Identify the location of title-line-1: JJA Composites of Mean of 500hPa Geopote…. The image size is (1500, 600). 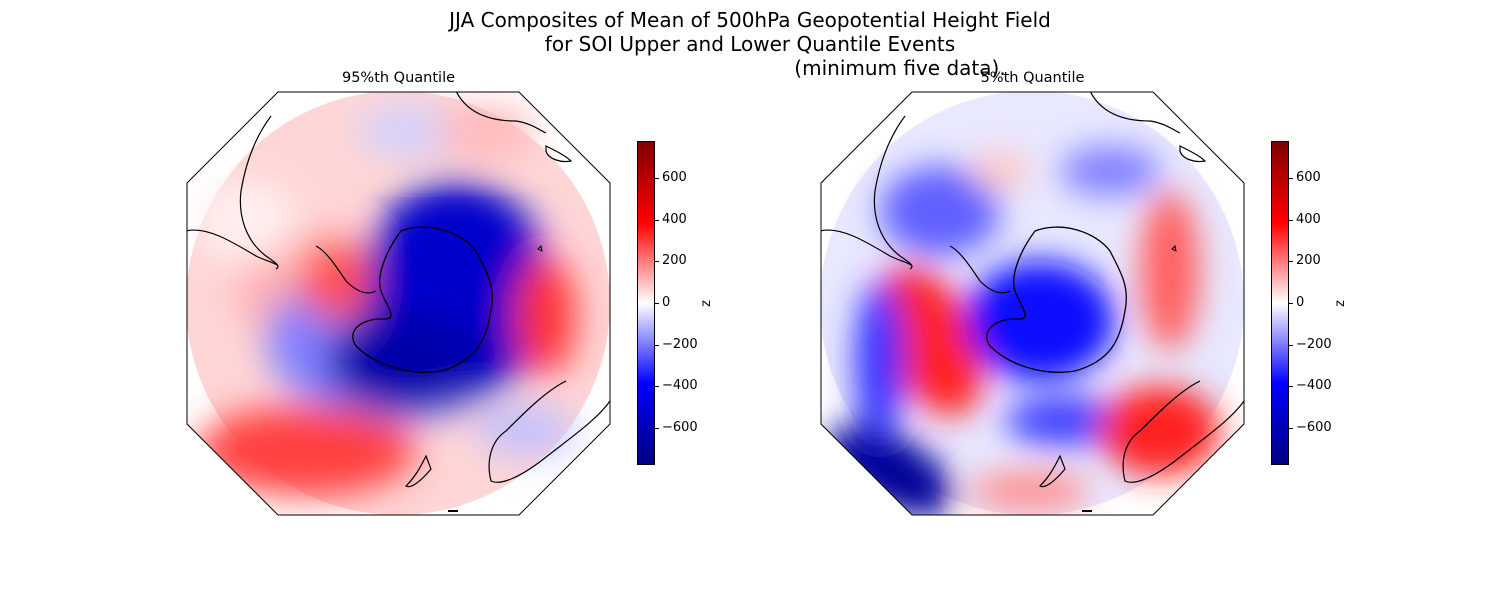
(750, 20).